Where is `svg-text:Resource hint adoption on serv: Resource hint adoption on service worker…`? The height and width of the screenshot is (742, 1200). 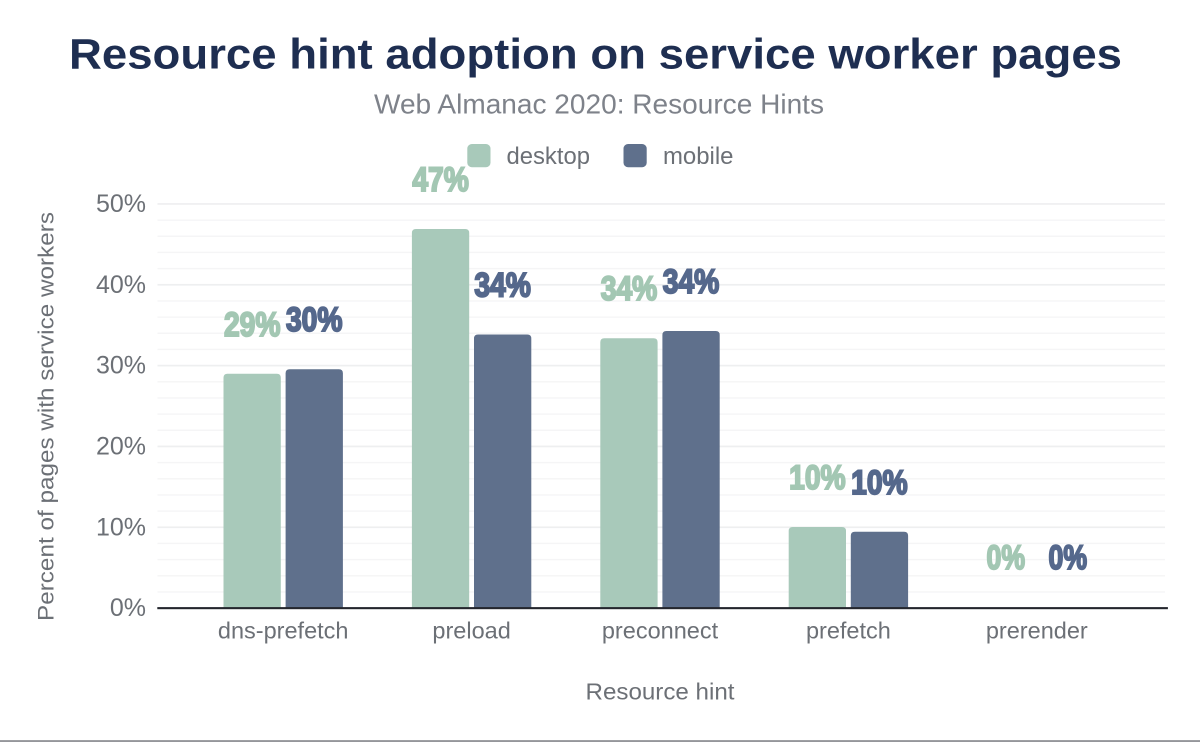 svg-text:Resource hint adoption on serv: Resource hint adoption on service worker… is located at coordinates (595, 54).